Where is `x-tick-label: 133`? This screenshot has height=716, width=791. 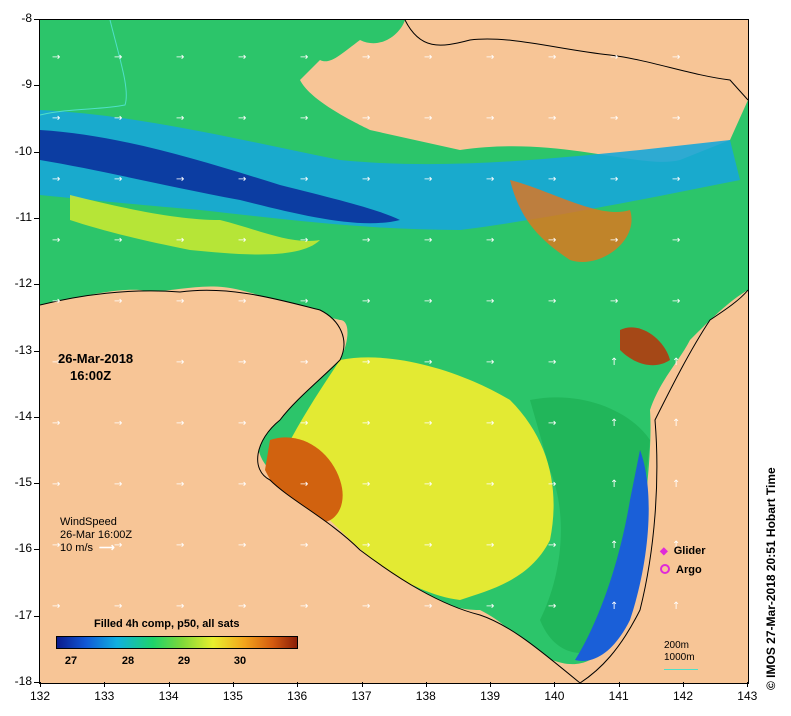 x-tick-label: 133 is located at coordinates (104, 696).